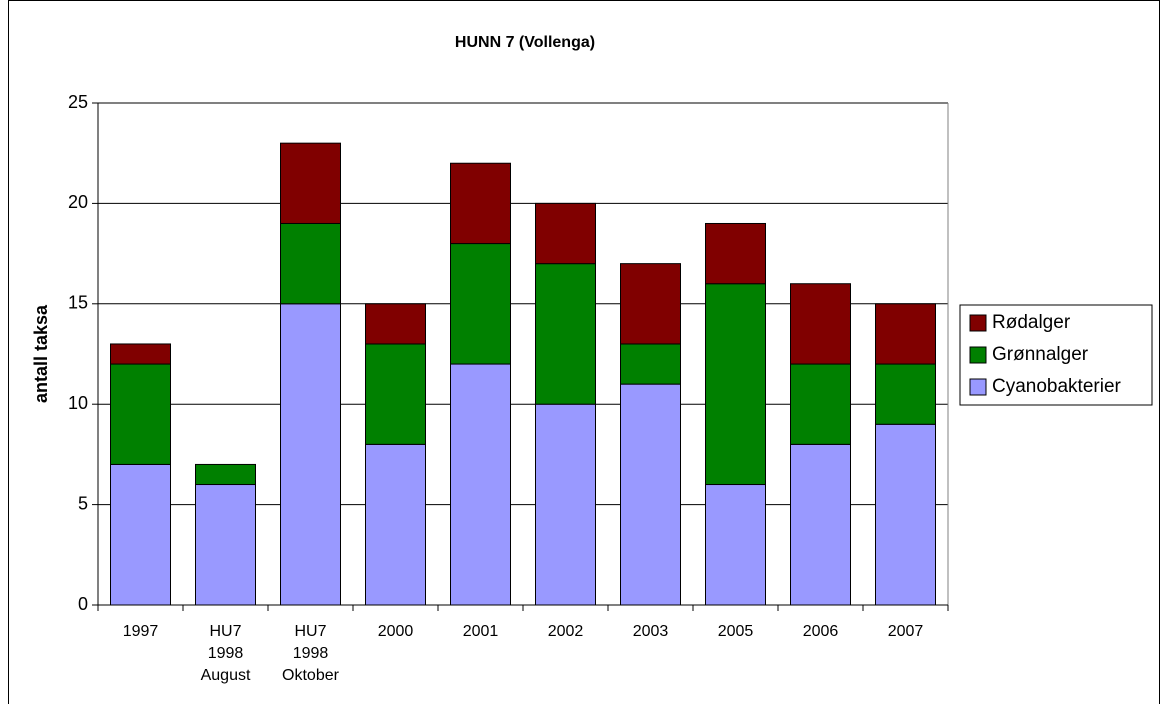 The width and height of the screenshot is (1160, 709). I want to click on y-tick-label: 25, so click(78, 102).